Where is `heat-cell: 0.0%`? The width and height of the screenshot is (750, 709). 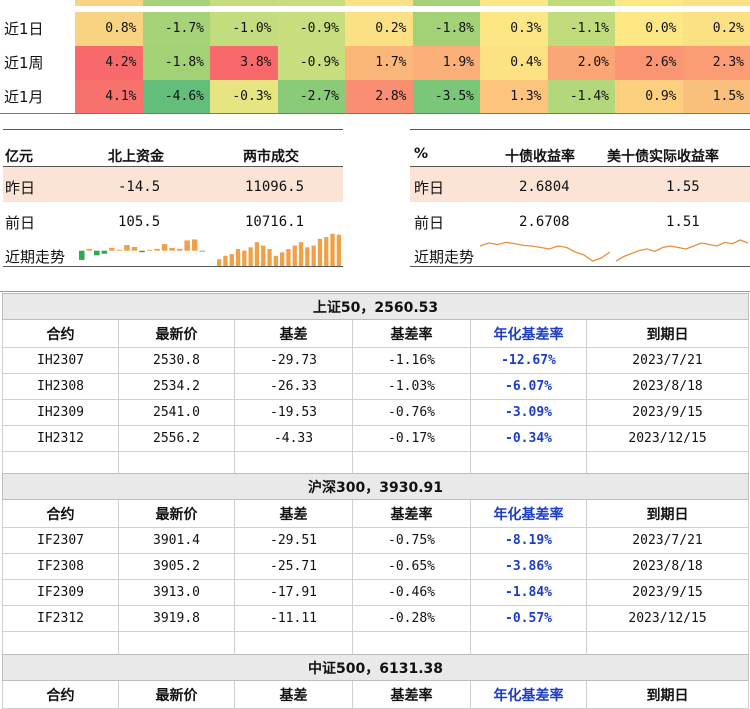 heat-cell: 0.0% is located at coordinates (649, 29).